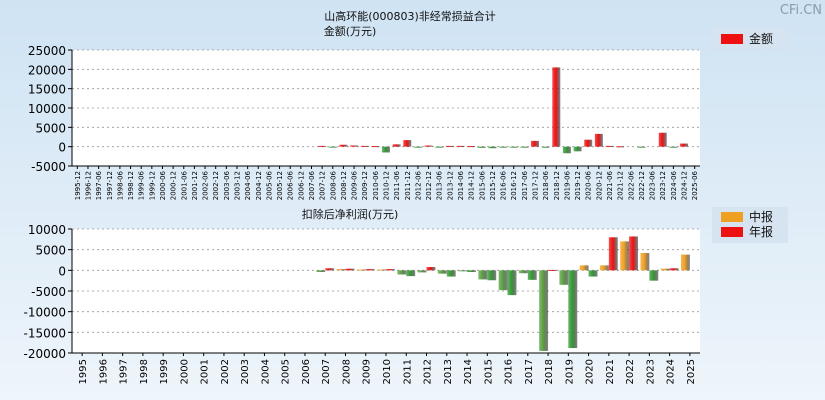 This screenshot has height=400, width=825. What do you see at coordinates (206, 185) in the screenshot?
I see `chart1-xtick-label: 2002-06` at bounding box center [206, 185].